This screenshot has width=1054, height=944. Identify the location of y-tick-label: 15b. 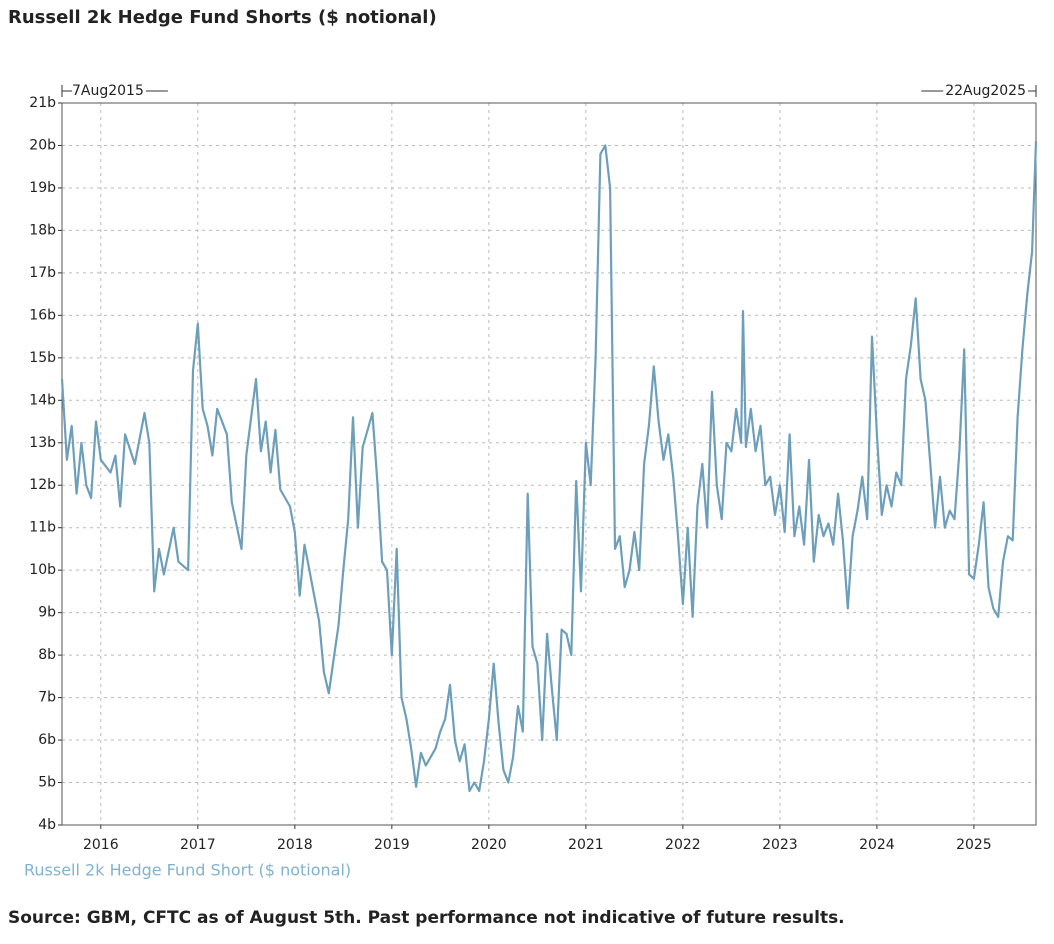
(42, 358).